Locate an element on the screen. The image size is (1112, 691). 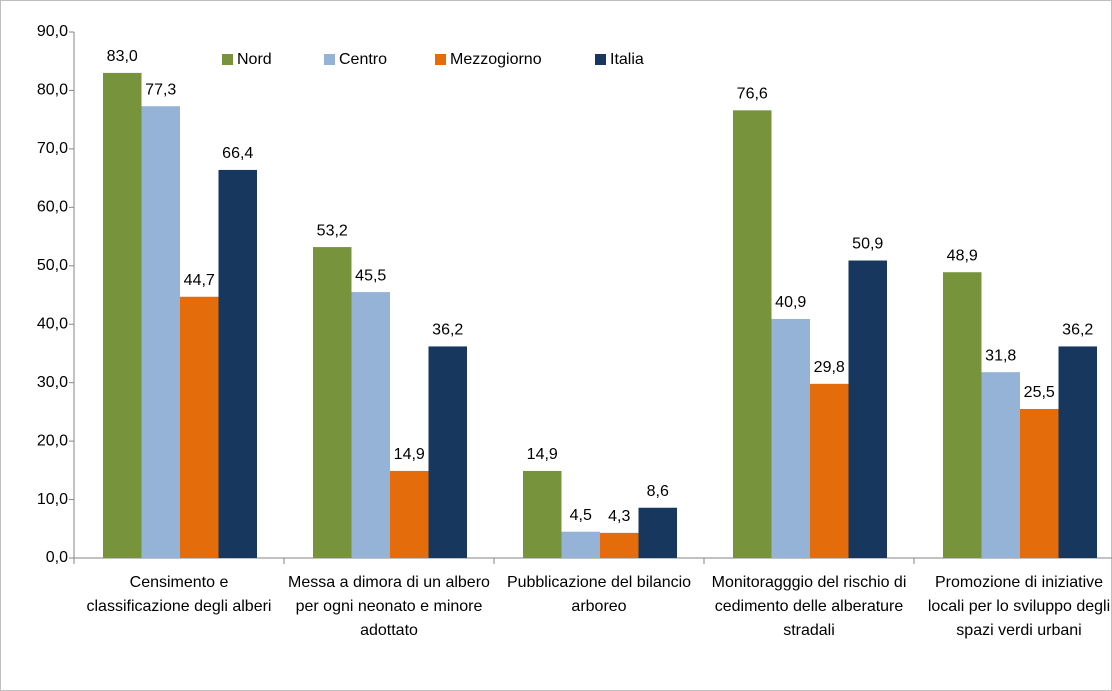
data-label: 44,7 is located at coordinates (199, 280).